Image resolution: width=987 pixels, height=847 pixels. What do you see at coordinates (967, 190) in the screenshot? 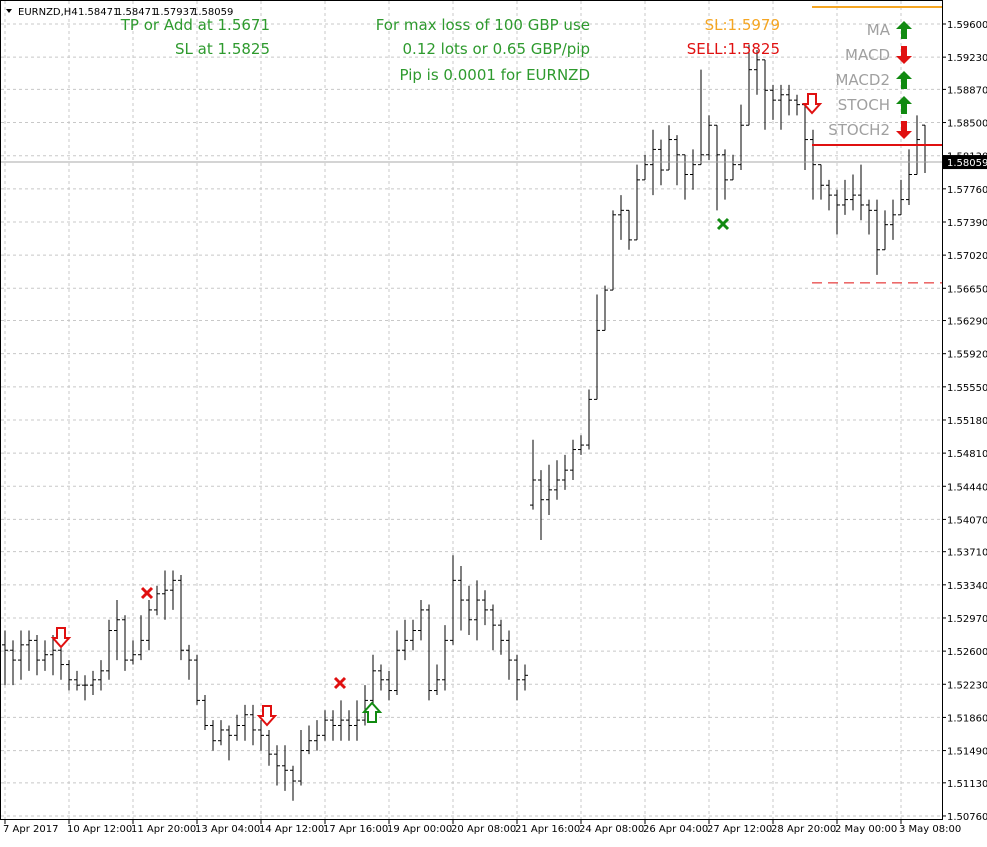
I see `y-tick-label: 1.57760` at bounding box center [967, 190].